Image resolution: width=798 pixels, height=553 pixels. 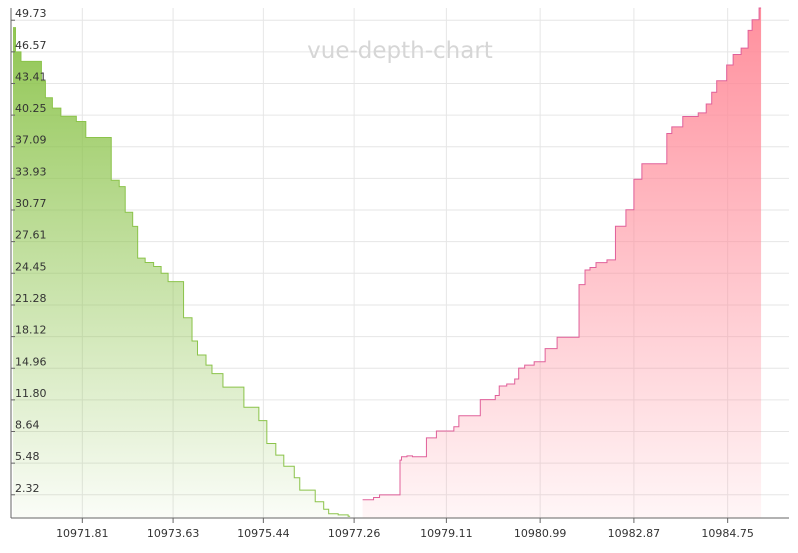 What do you see at coordinates (31, 330) in the screenshot?
I see `y-tick-label-5: 18.12` at bounding box center [31, 330].